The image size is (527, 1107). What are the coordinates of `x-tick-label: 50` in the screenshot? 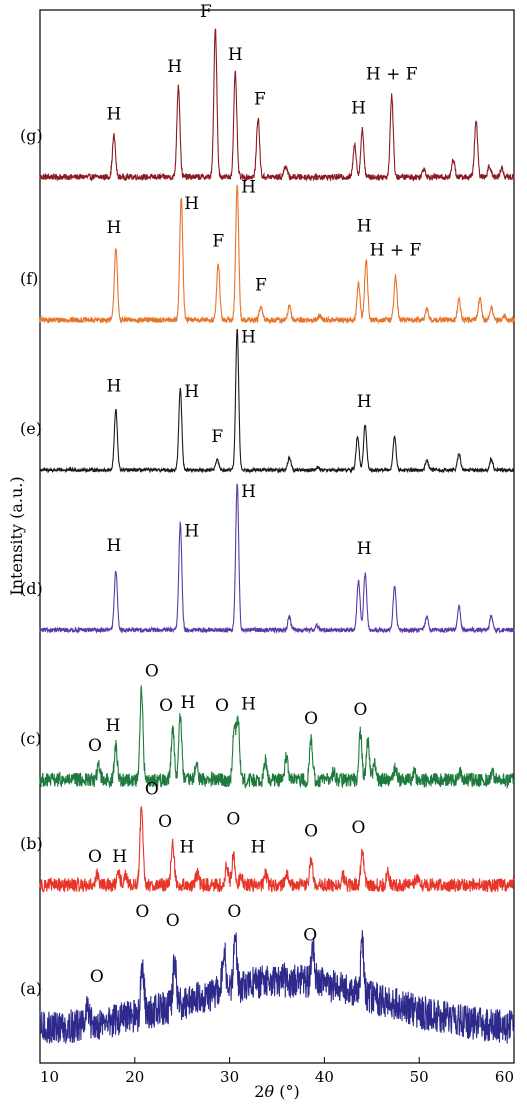 It's located at (419, 1077).